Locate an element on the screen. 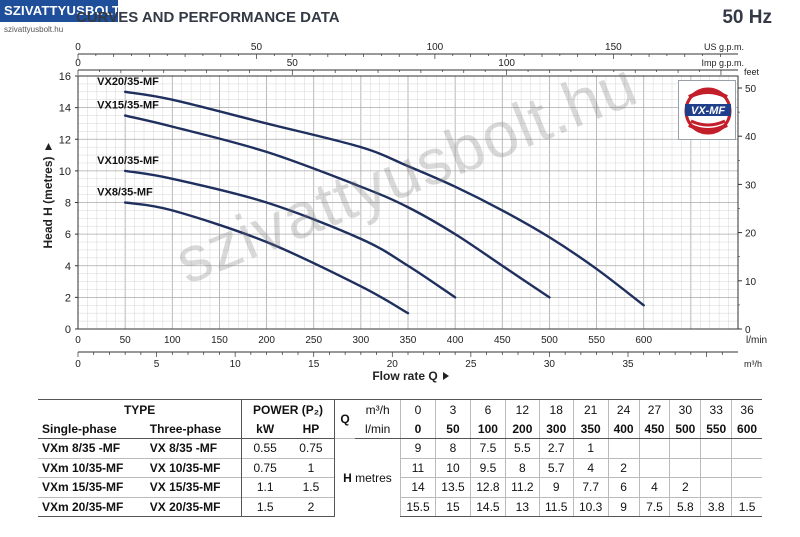  three-phase-header: Three-phase is located at coordinates (193, 429).